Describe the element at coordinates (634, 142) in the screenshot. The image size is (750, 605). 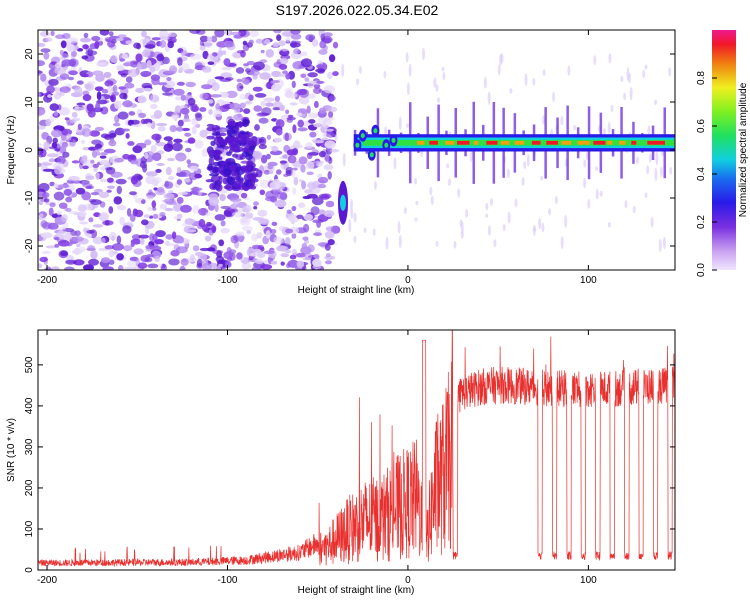
I see `tone-peak` at that location.